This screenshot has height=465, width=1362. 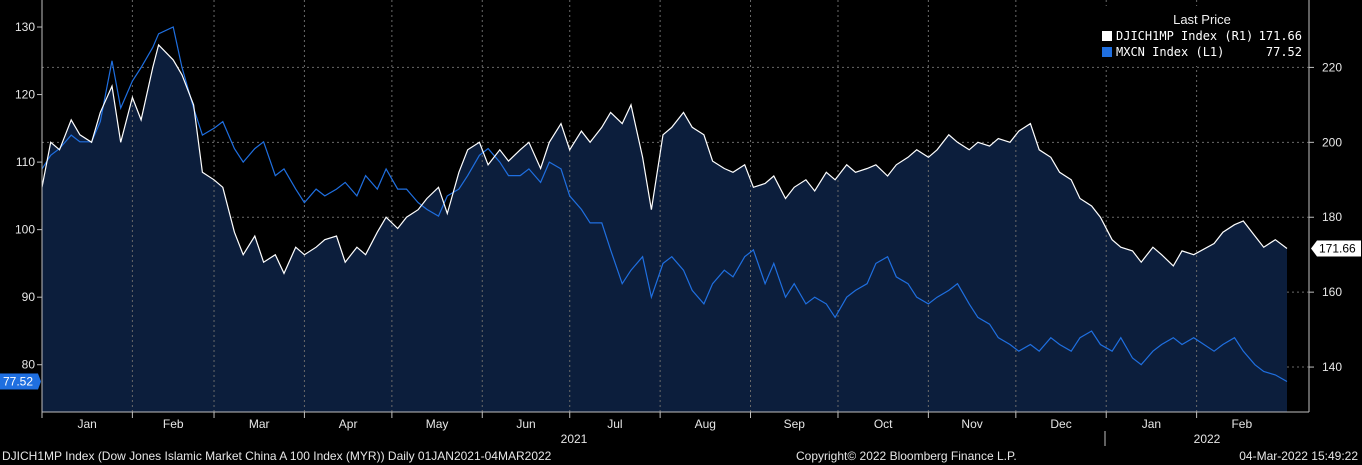 What do you see at coordinates (1332, 292) in the screenshot?
I see `right-tick-label: 160` at bounding box center [1332, 292].